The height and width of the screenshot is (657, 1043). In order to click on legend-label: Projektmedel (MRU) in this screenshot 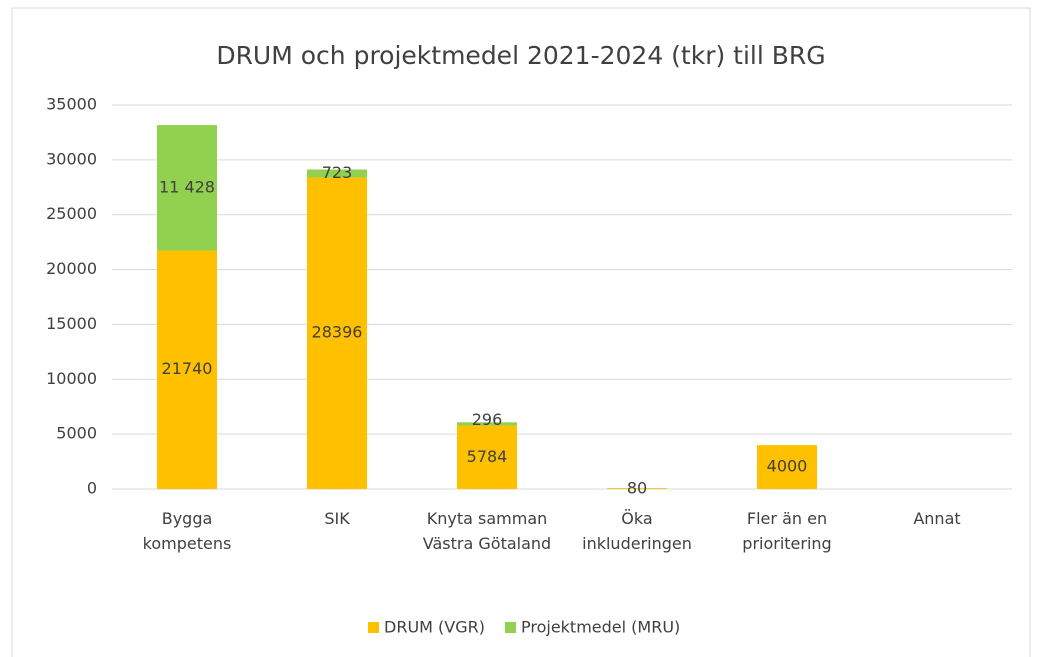, I will do `click(600, 627)`.